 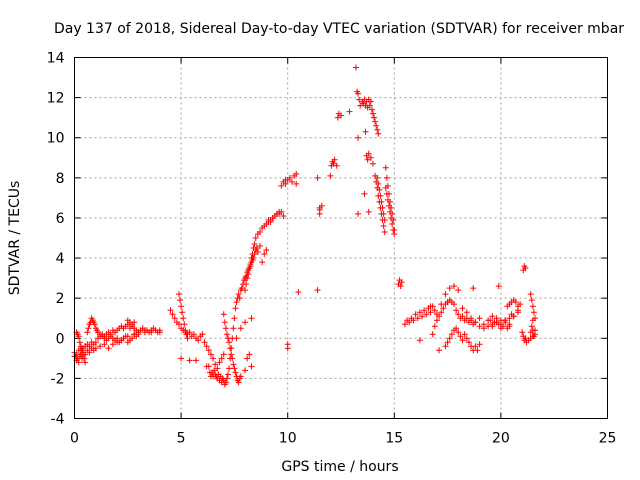 I want to click on x-tick-label: 15, so click(x=394, y=439).